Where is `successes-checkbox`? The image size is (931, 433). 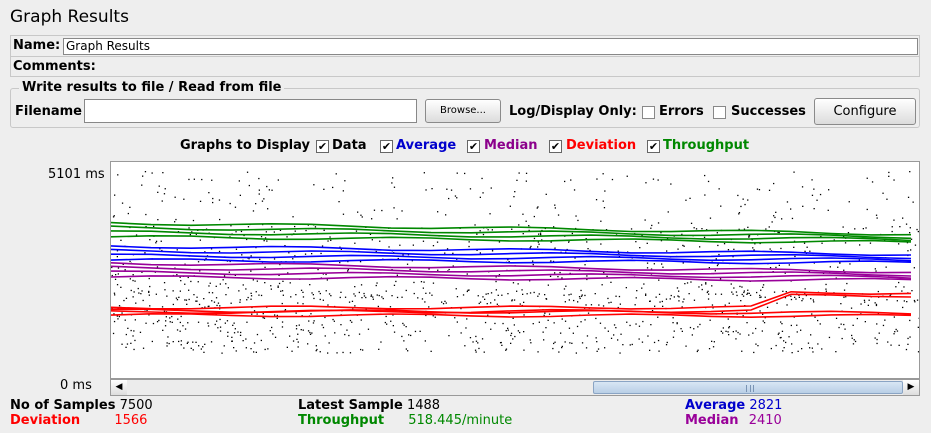 successes-checkbox is located at coordinates (719, 112).